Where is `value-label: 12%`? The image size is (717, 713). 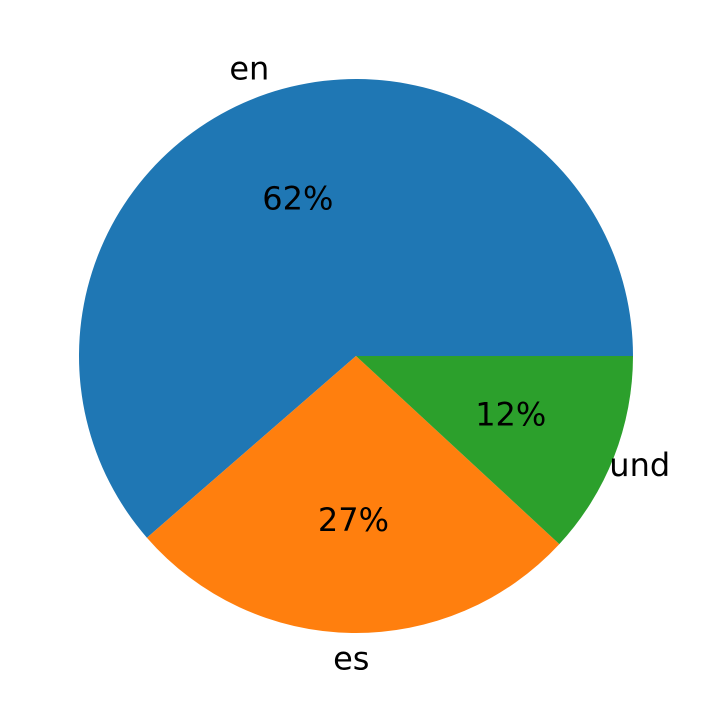
value-label: 12% is located at coordinates (510, 415).